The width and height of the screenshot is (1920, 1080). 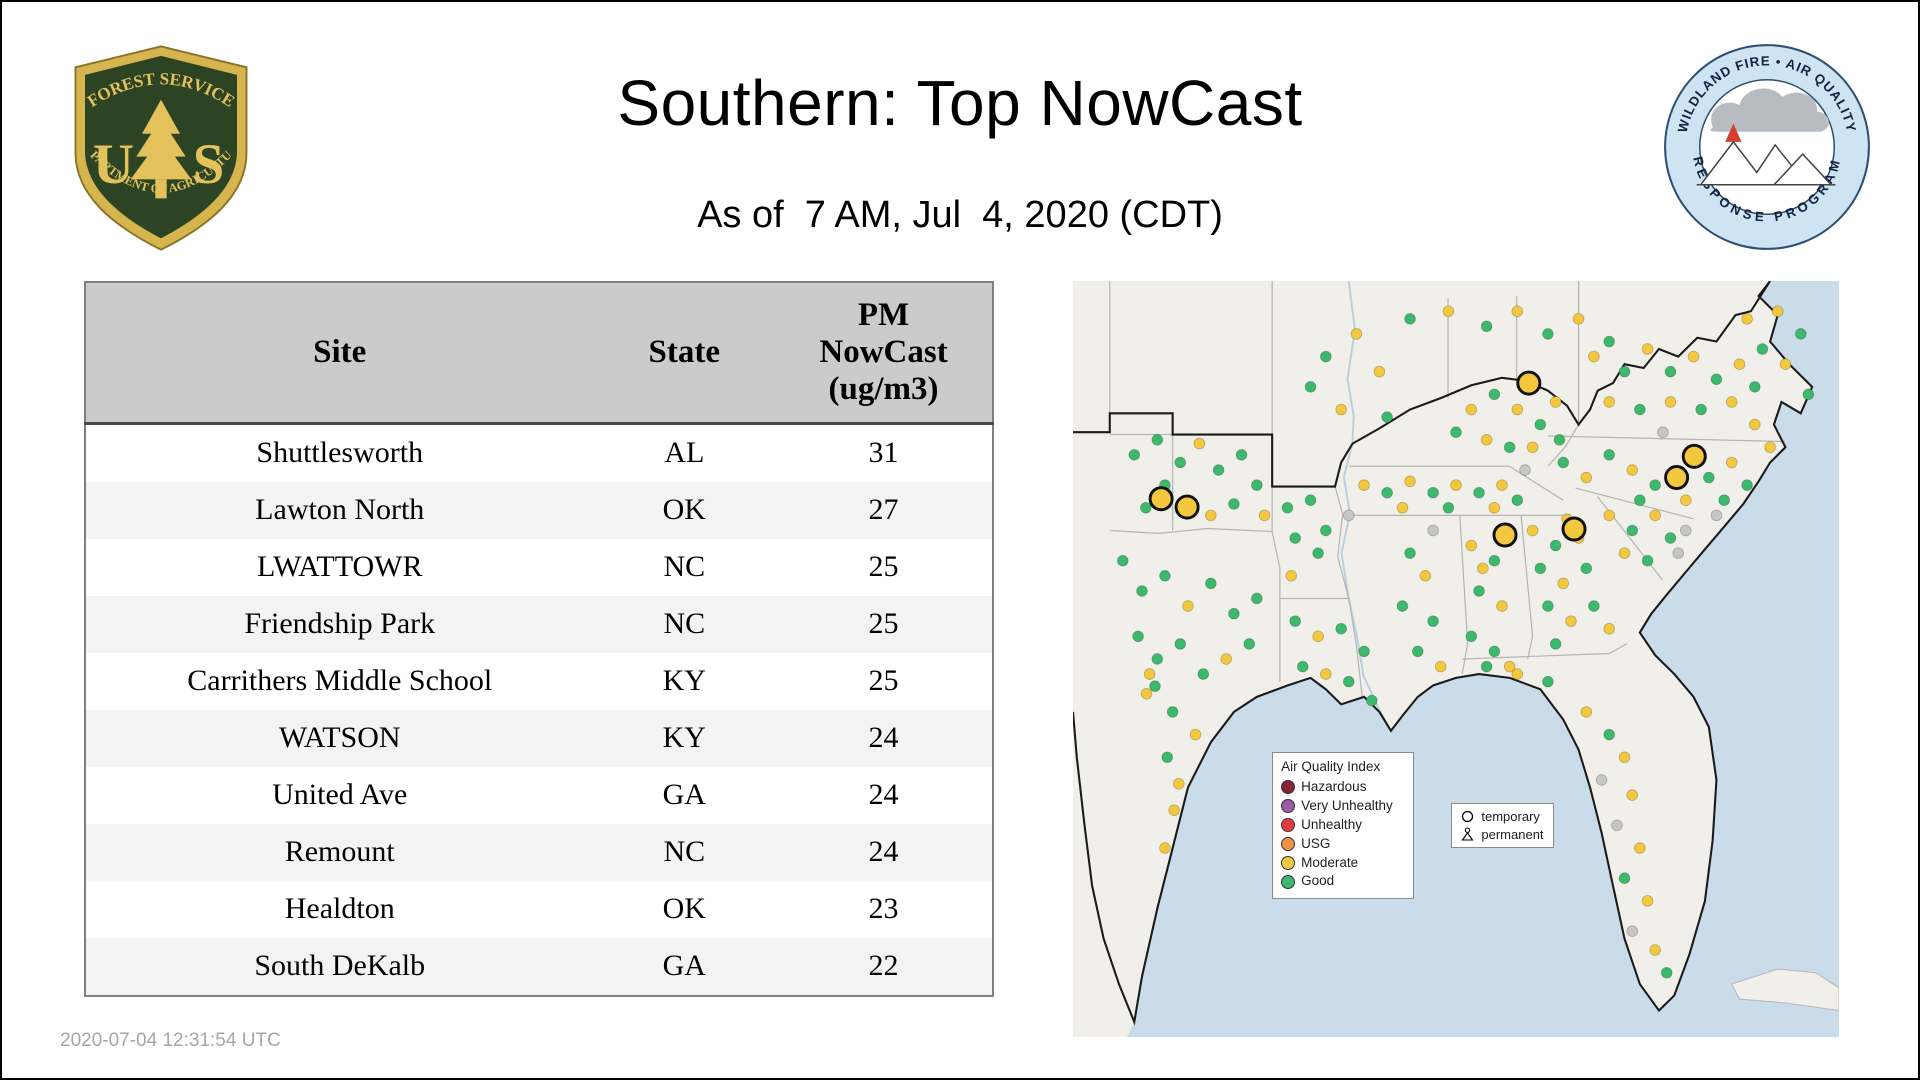 I want to click on table-header-row: Site State PM NowCast (ug/m3), so click(x=539, y=353).